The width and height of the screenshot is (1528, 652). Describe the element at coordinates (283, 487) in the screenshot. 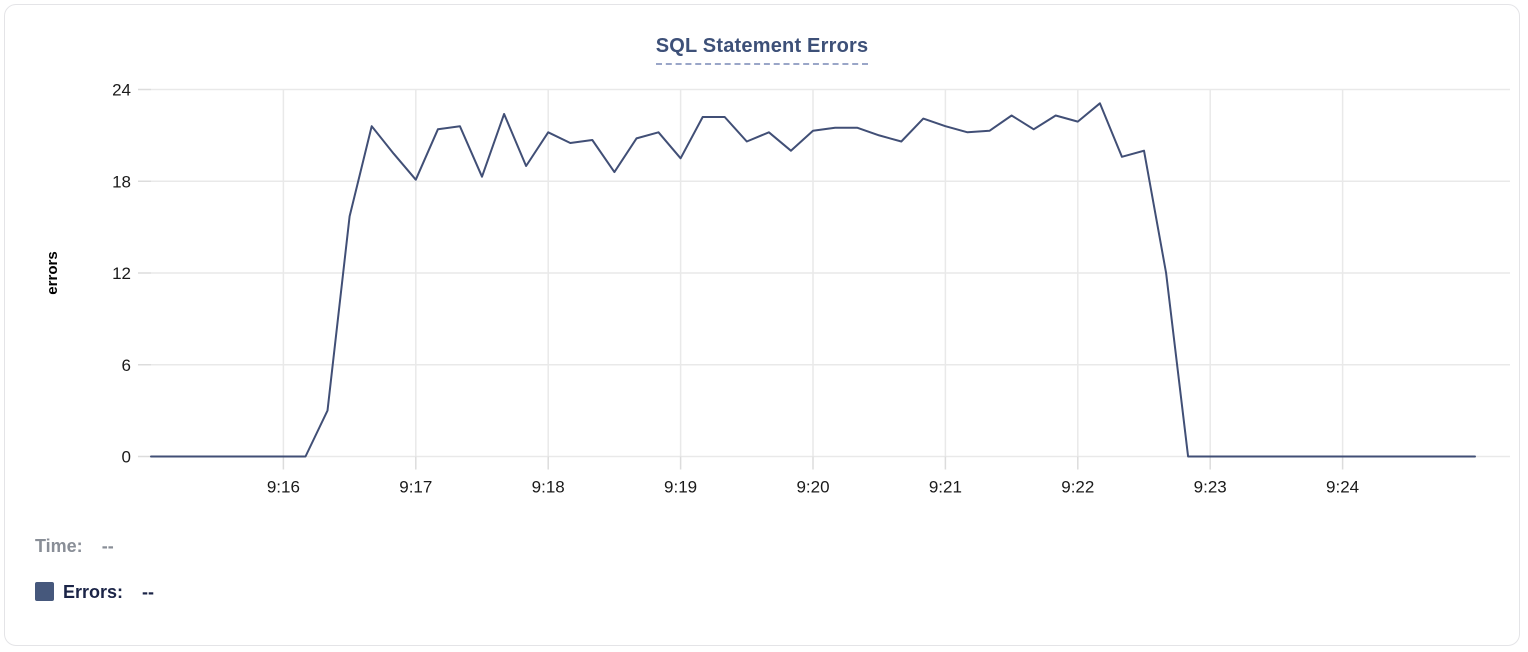

I see `x-tick-label: 9:16` at that location.